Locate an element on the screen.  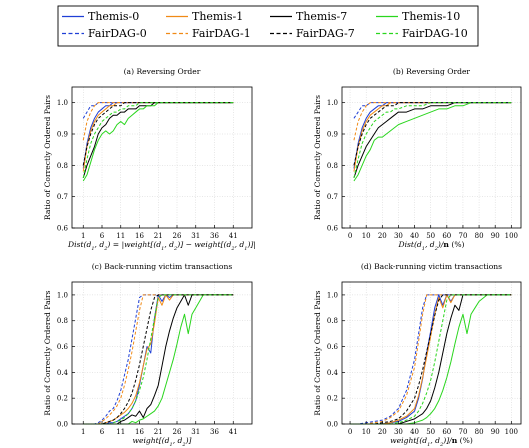
x-tick-label: 40 is located at coordinates (414, 432).